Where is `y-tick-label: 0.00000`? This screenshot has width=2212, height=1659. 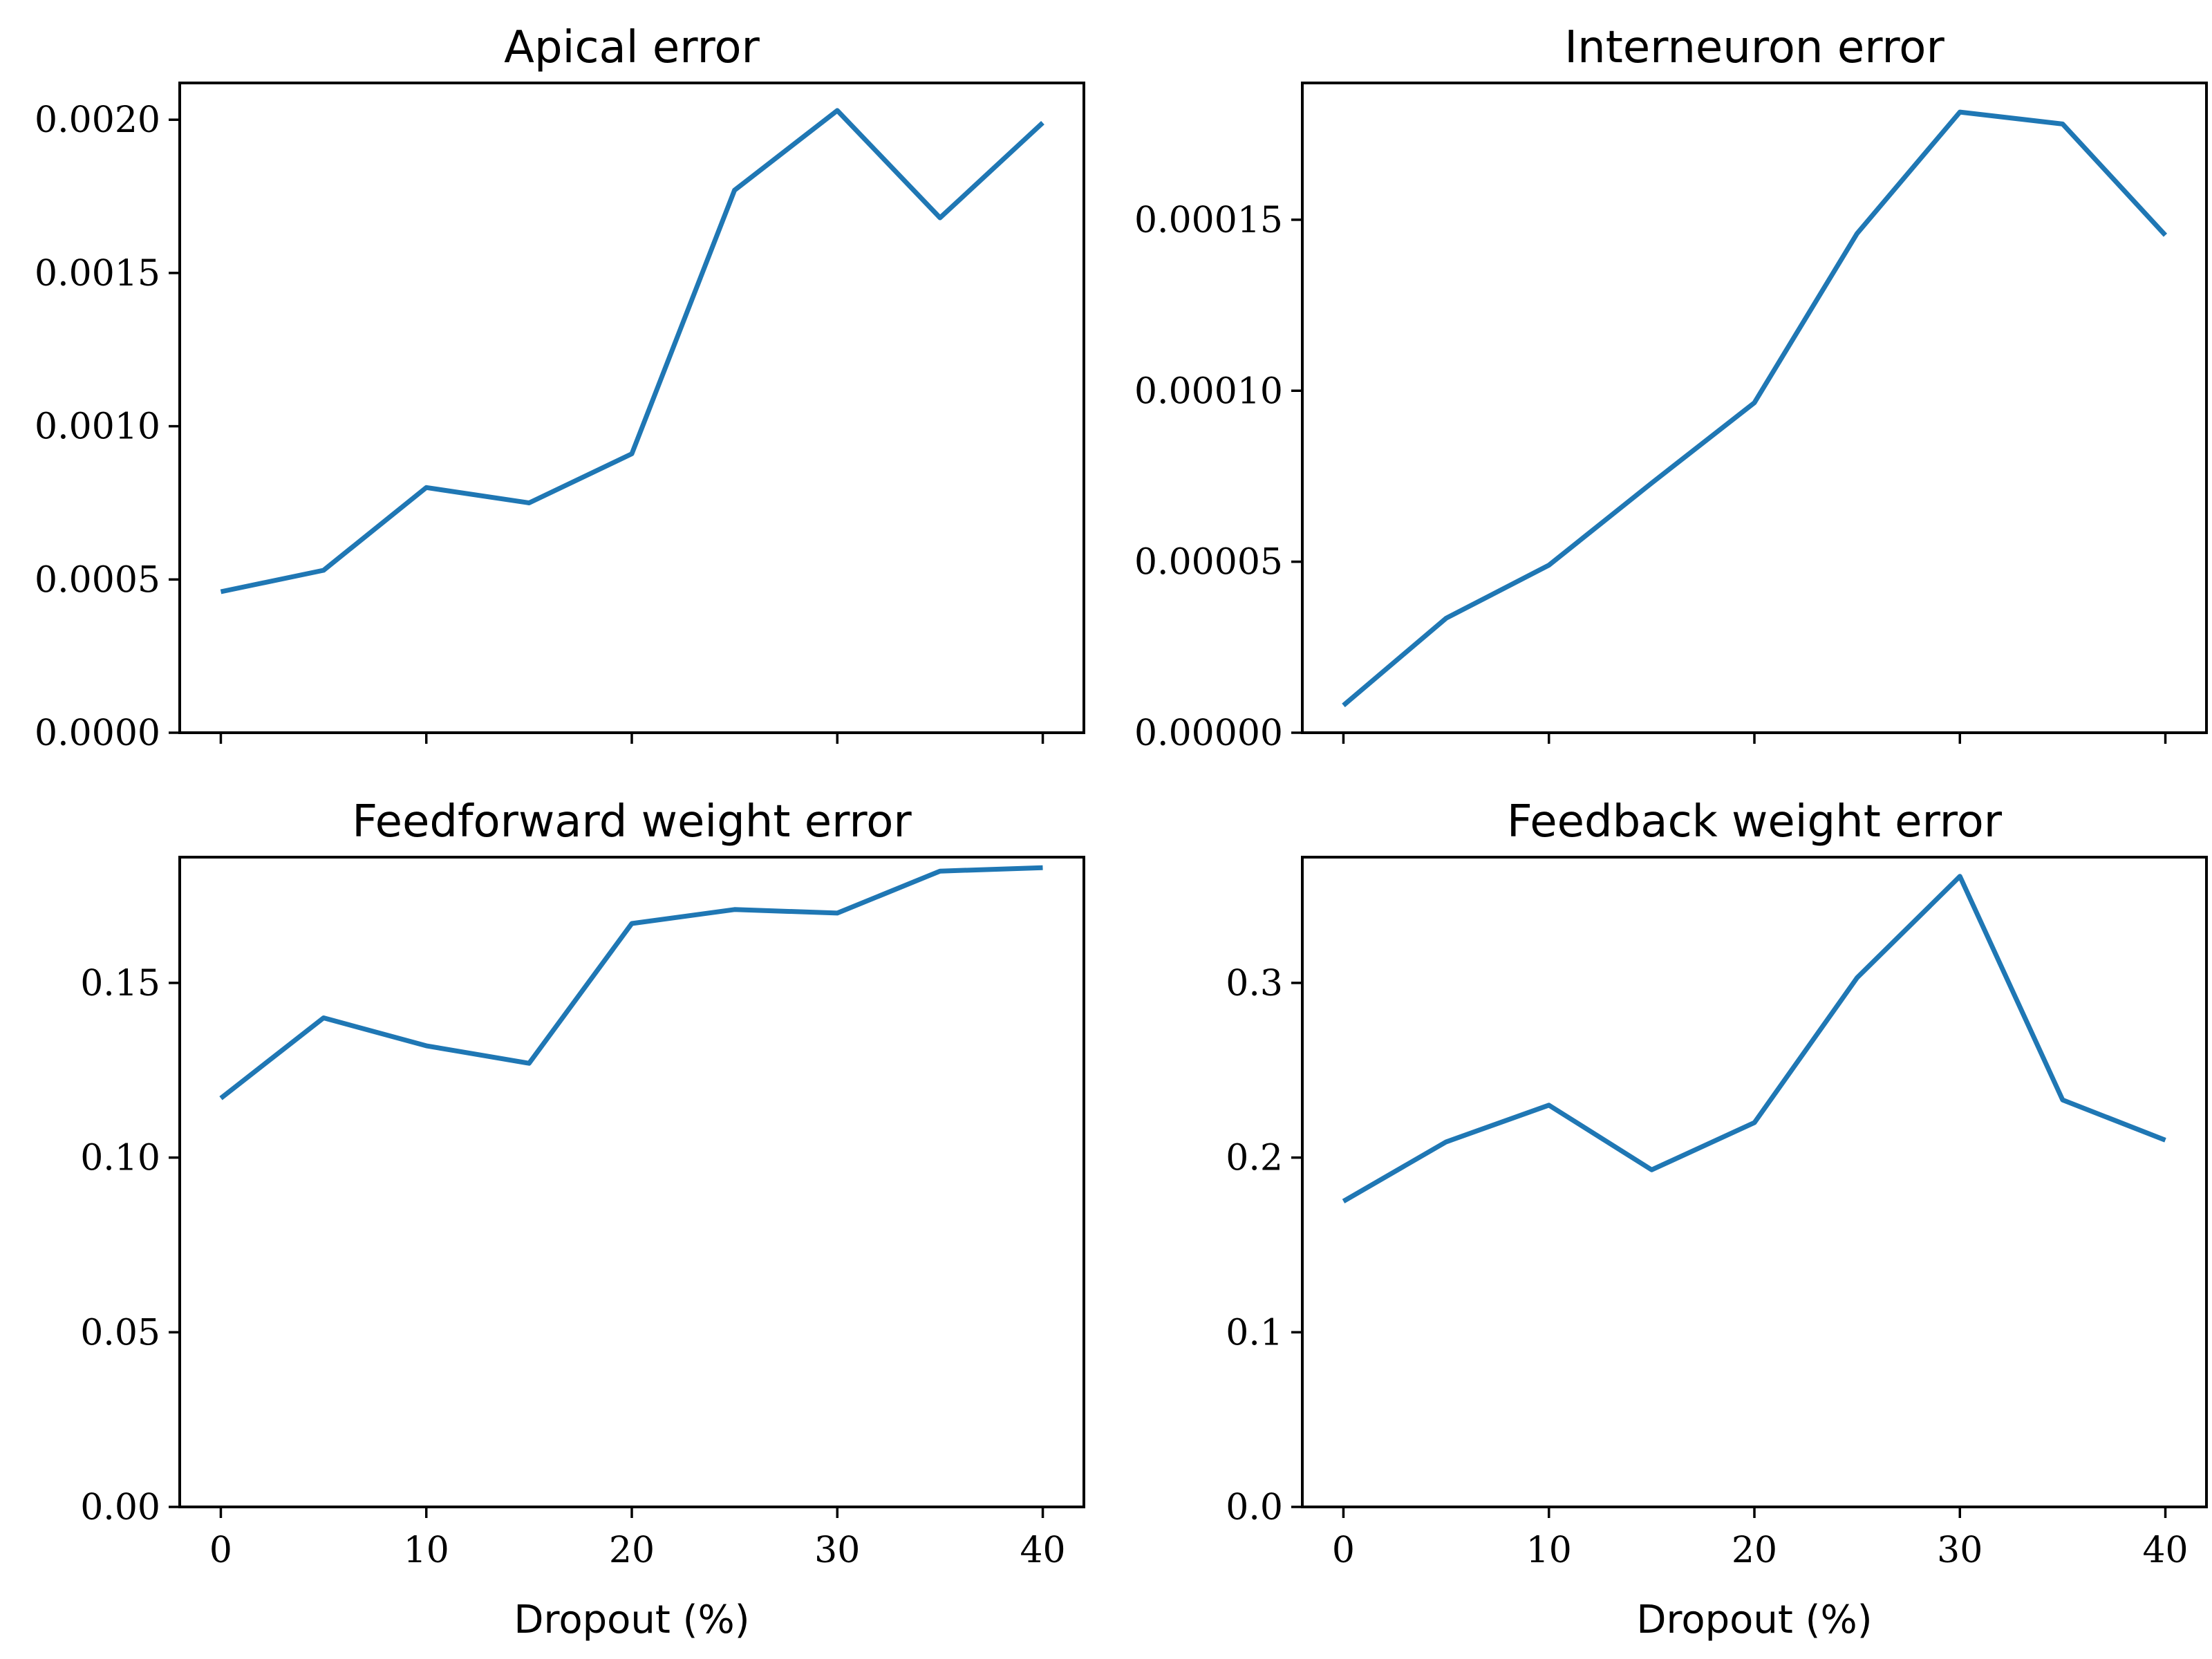
y-tick-label: 0.00000 is located at coordinates (1208, 733).